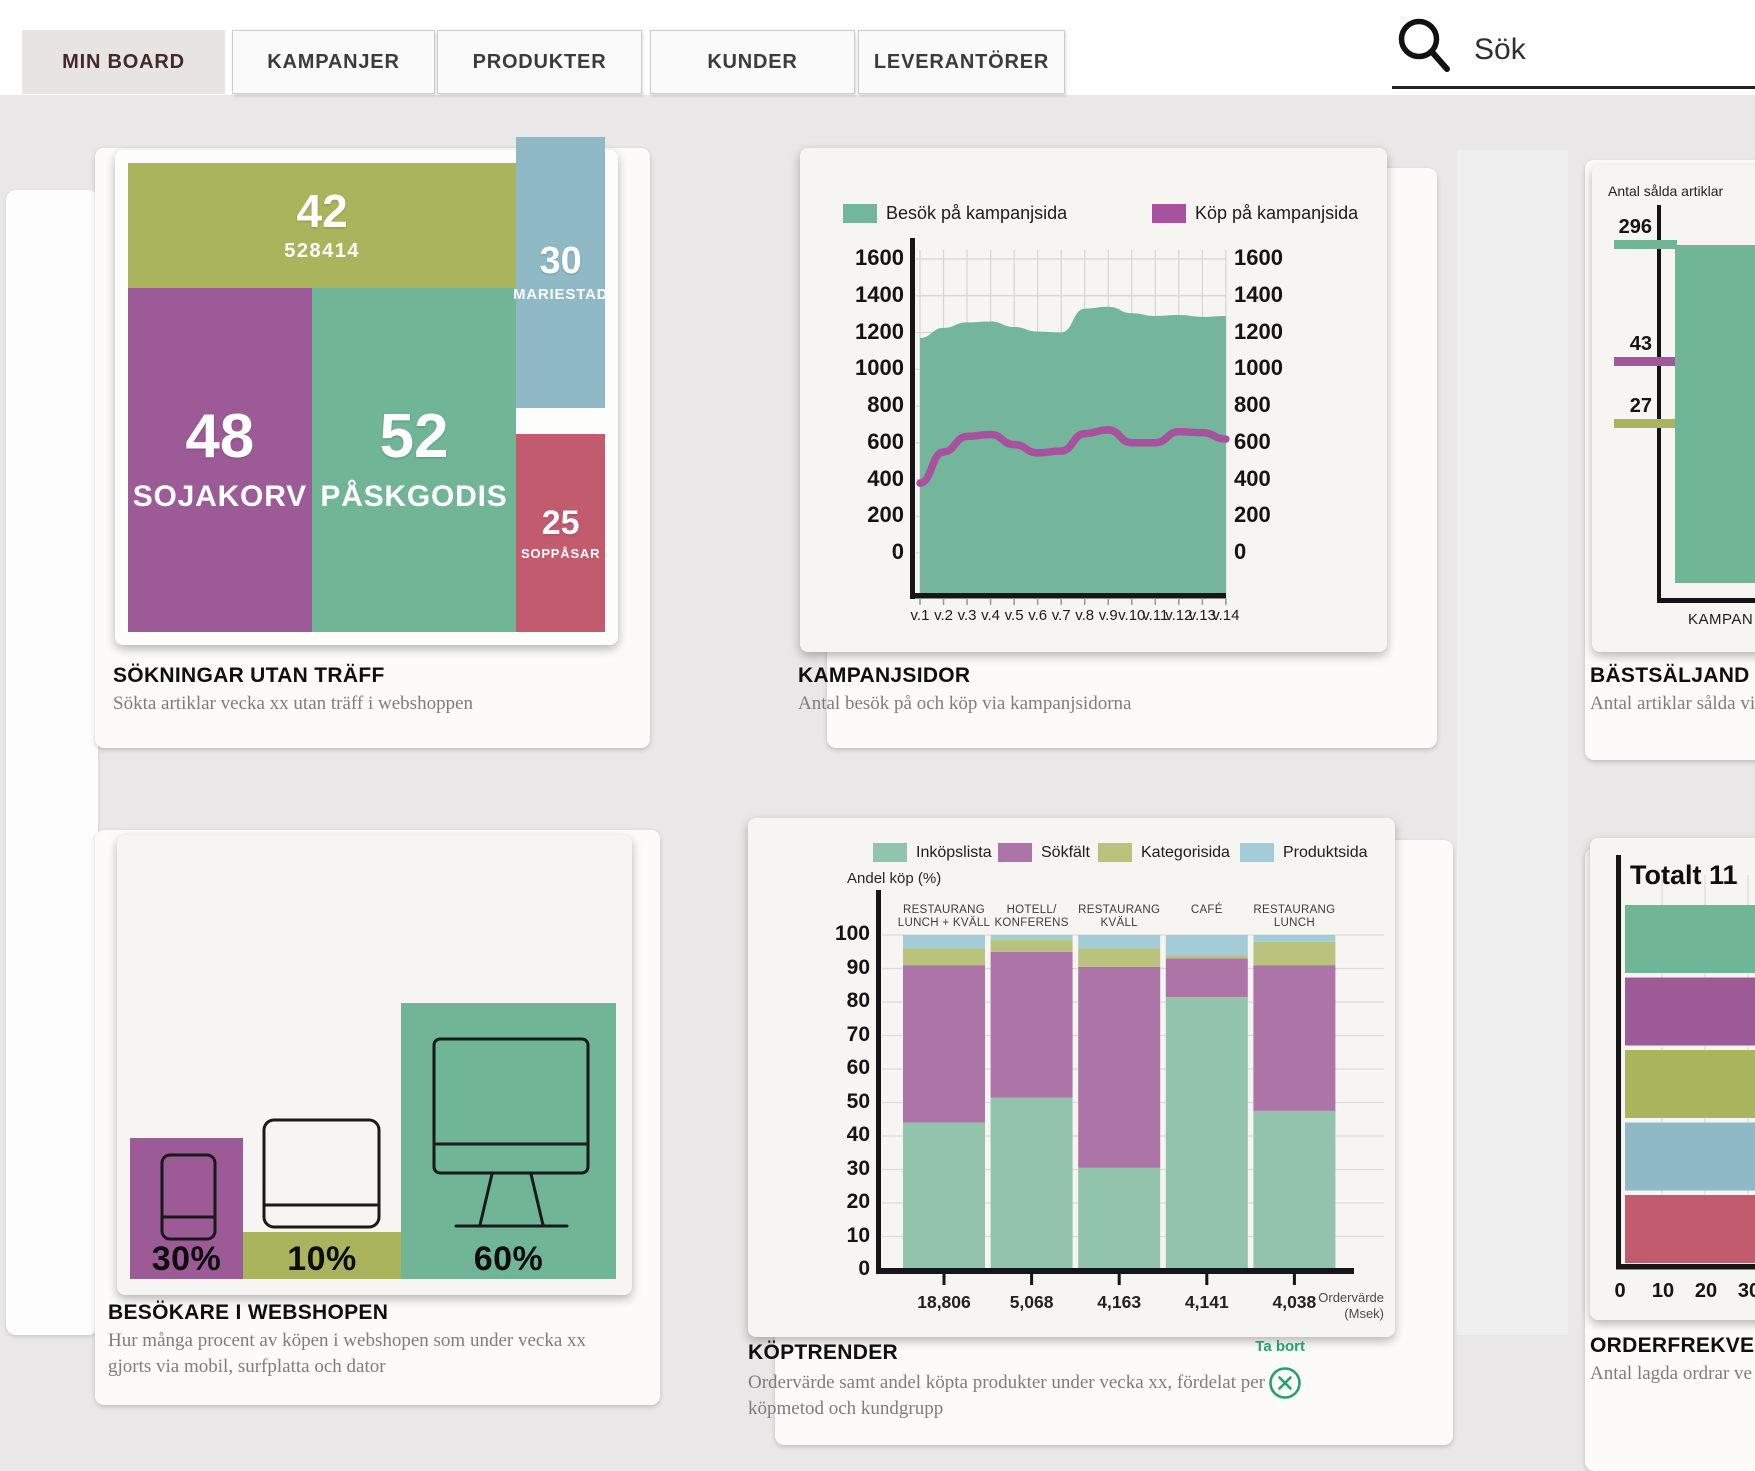 This screenshot has width=1755, height=1471. Describe the element at coordinates (1684, 875) in the screenshot. I see `total-label: Totalt 11` at that location.